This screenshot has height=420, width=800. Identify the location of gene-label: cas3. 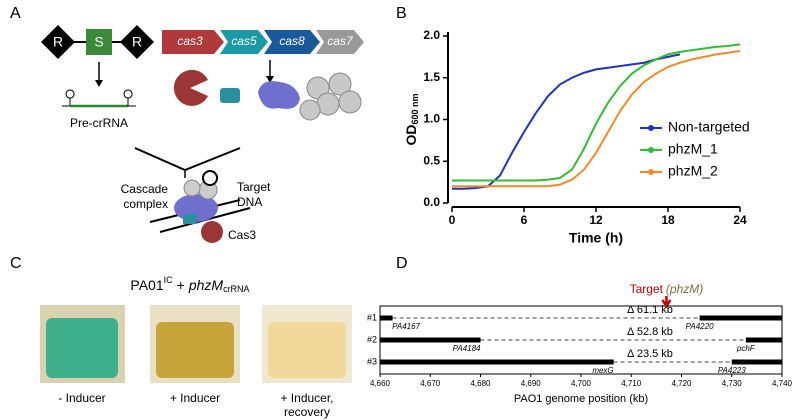
(190, 41).